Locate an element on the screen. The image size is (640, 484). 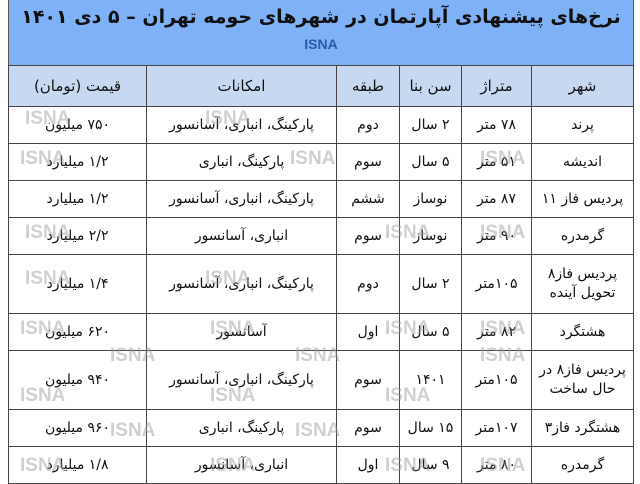
source-label: ISNA is located at coordinates (321, 44).